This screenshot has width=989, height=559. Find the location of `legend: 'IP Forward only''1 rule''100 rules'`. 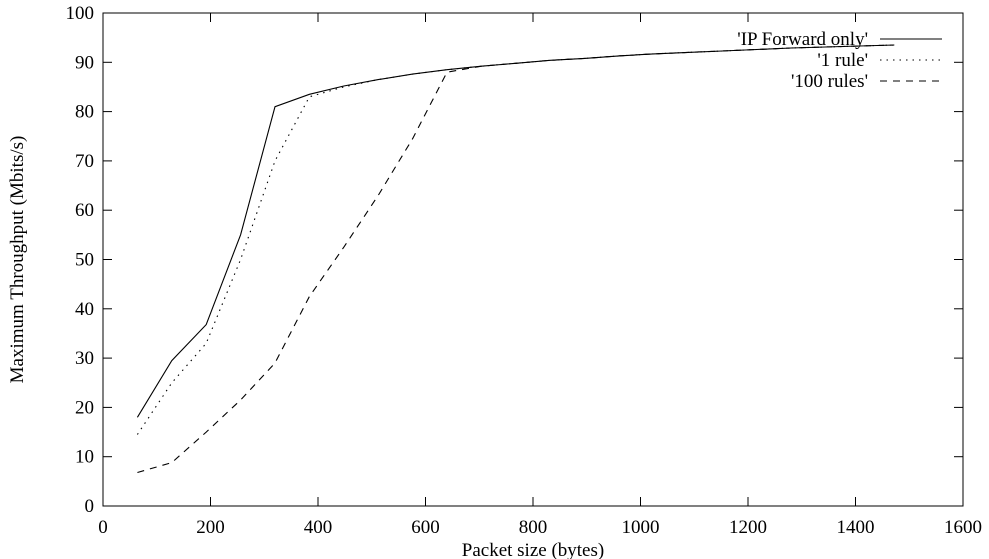

legend: 'IP Forward only''1 rule''100 rules' is located at coordinates (839, 60).